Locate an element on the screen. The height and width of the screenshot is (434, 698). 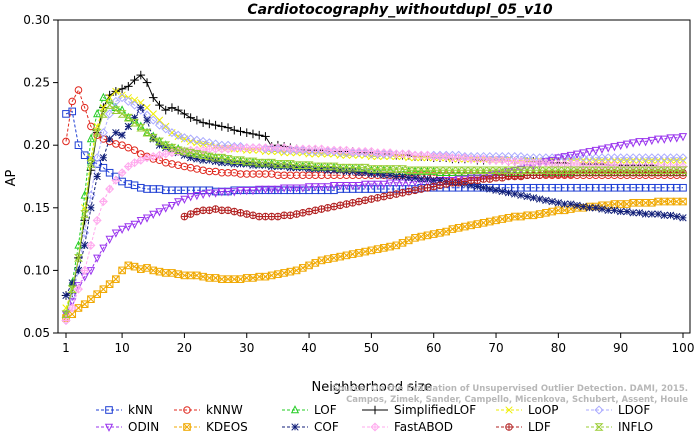
legend-label-kdeos: KDEOS is located at coordinates (227, 427).